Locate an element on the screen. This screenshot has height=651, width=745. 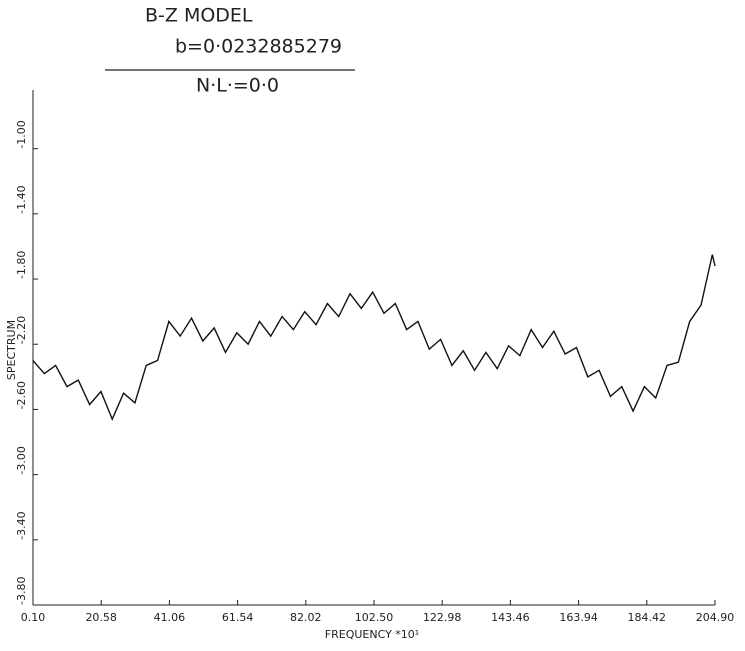
x-tick-label: 102.50 is located at coordinates (374, 617).